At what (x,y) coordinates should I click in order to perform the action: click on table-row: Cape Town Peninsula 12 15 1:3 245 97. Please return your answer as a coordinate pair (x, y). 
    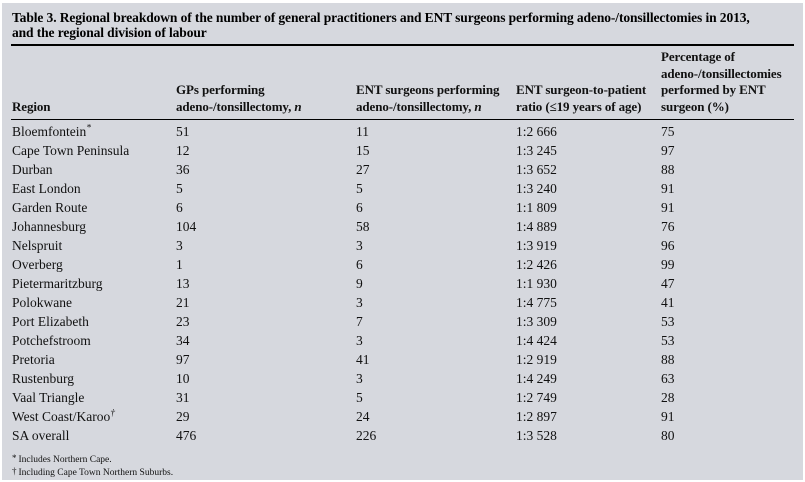
    Looking at the image, I should click on (402, 150).